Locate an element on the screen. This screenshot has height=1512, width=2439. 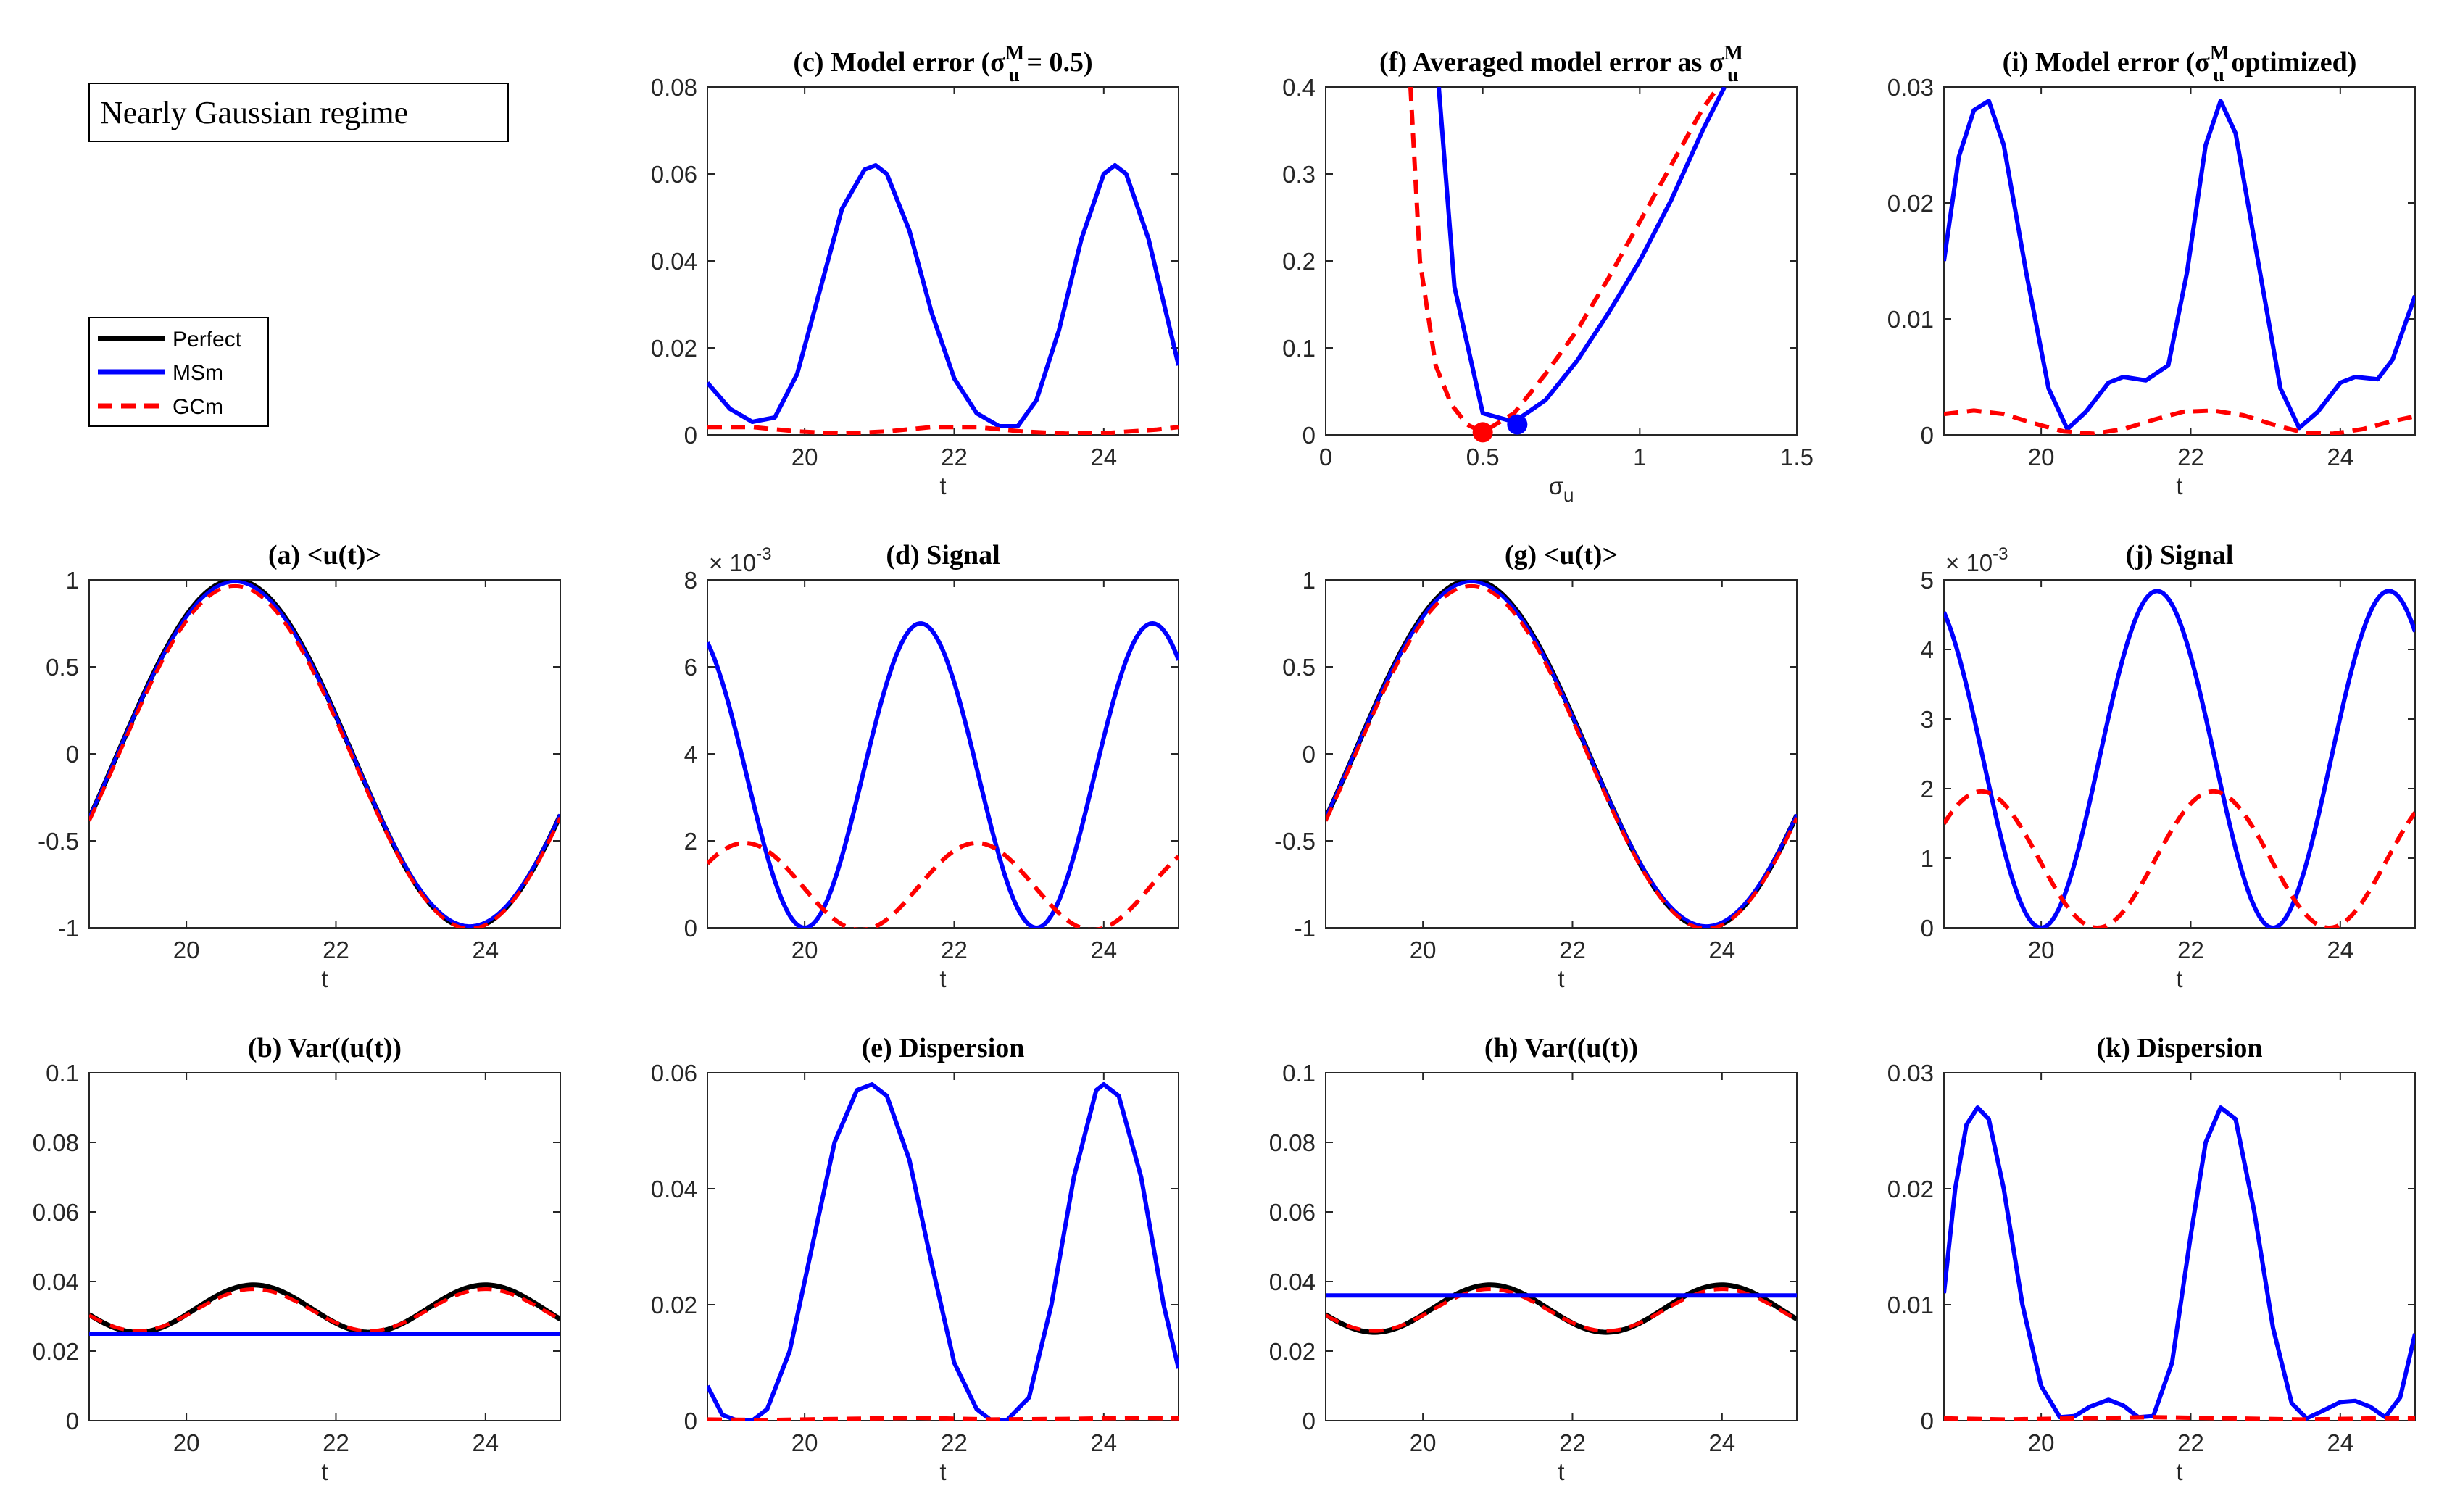
xtick-label-k: 24 is located at coordinates (2340, 1442).